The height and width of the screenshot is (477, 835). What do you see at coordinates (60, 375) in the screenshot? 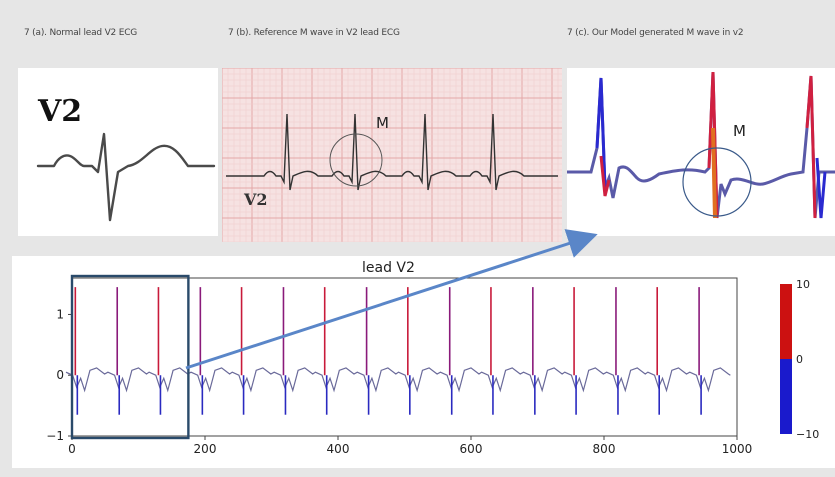
I see `y-tick-label: 0` at bounding box center [60, 375].